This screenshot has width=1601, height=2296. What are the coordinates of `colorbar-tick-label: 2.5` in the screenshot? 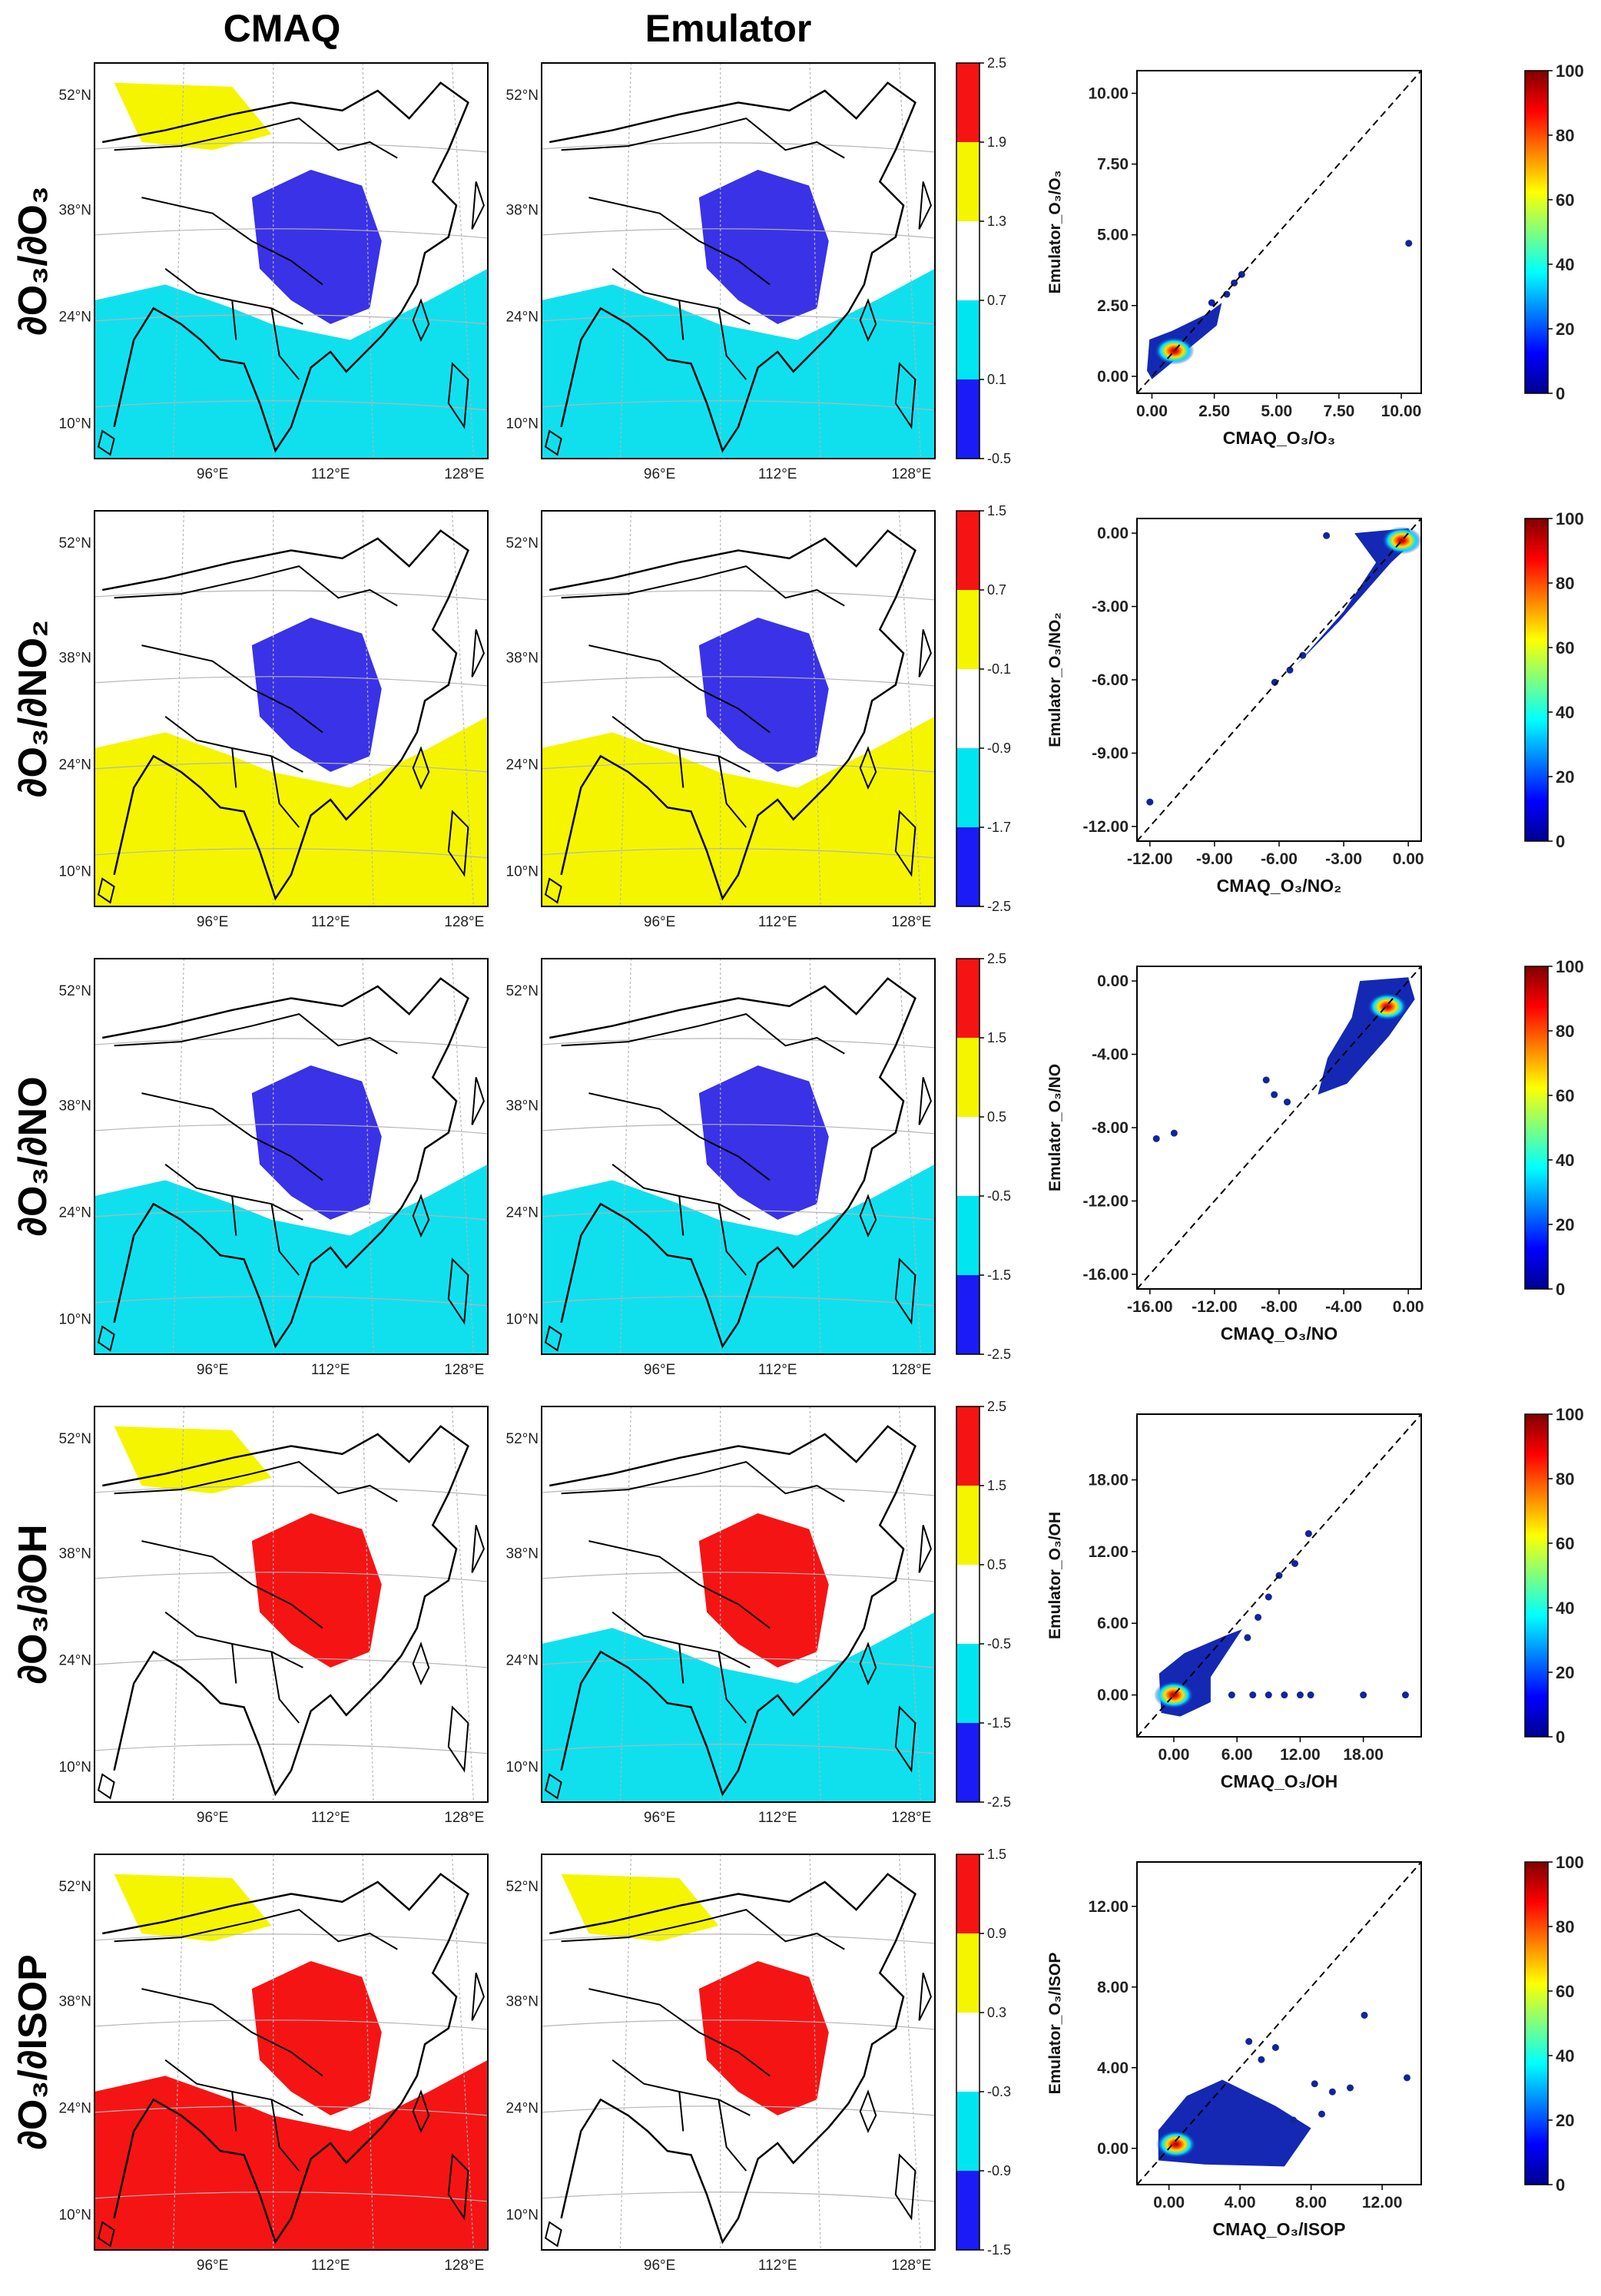 It's located at (996, 958).